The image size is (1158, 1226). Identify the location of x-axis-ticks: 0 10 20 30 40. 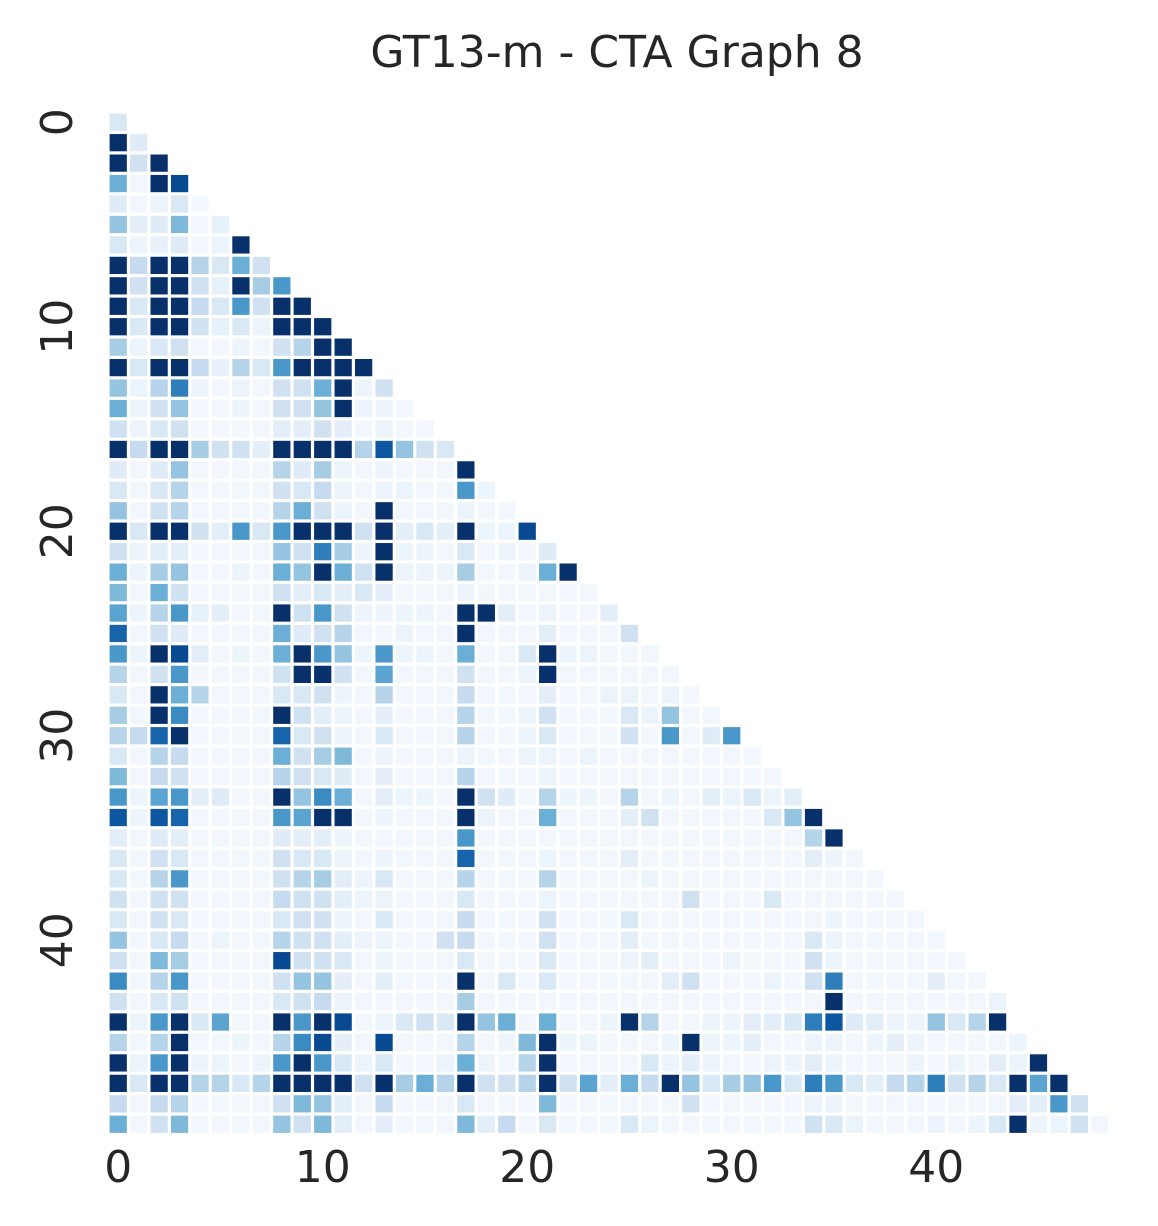
(534, 1167).